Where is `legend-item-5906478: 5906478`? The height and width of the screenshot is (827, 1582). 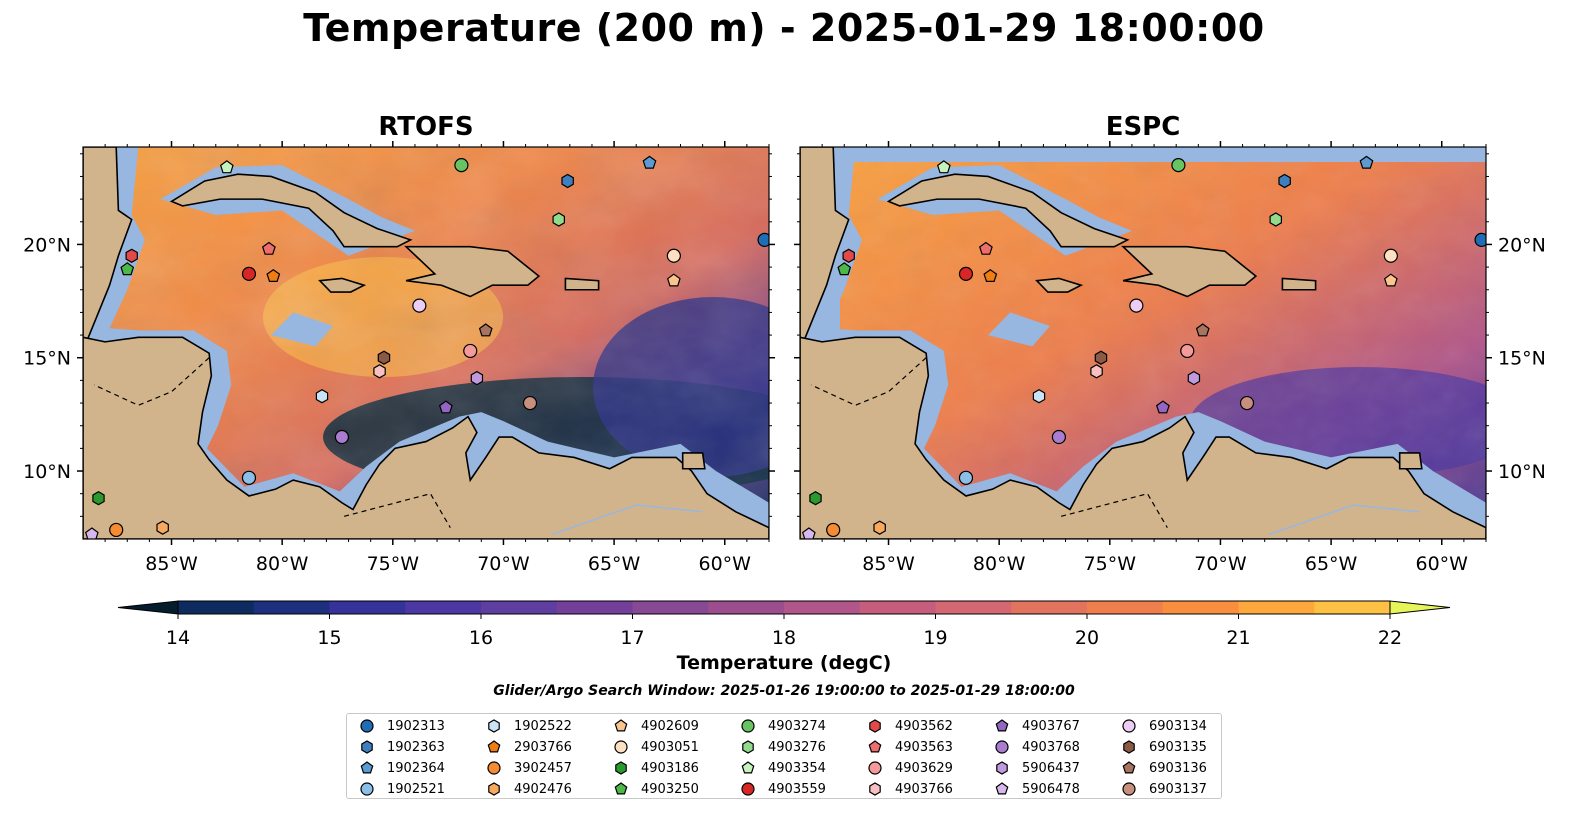
legend-item-5906478: 5906478 is located at coordinates (1037, 789).